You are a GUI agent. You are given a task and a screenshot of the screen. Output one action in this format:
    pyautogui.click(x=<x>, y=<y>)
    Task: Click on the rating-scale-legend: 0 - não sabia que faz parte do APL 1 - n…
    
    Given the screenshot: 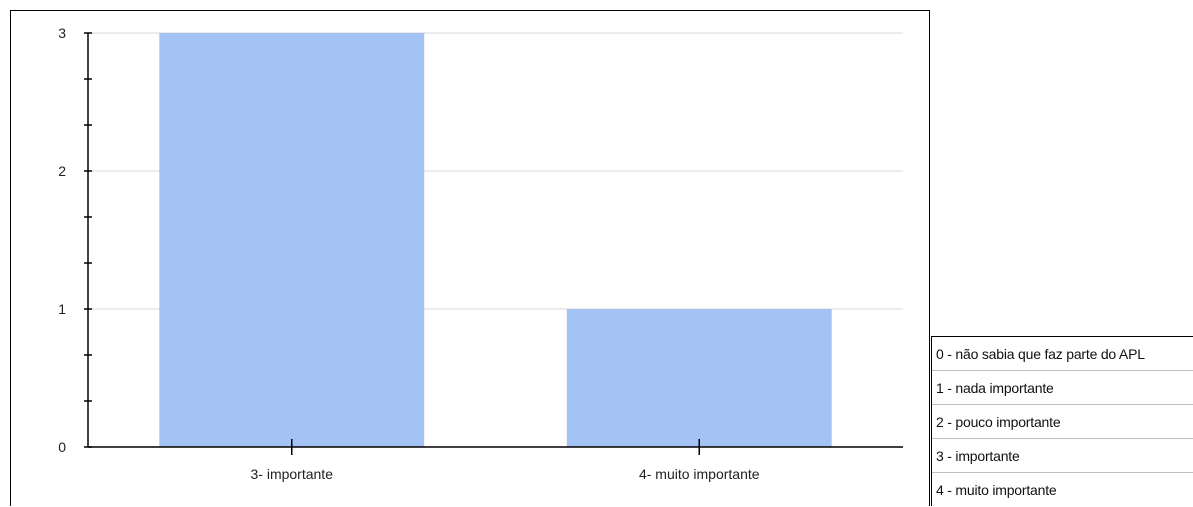 What is the action you would take?
    pyautogui.click(x=1062, y=421)
    